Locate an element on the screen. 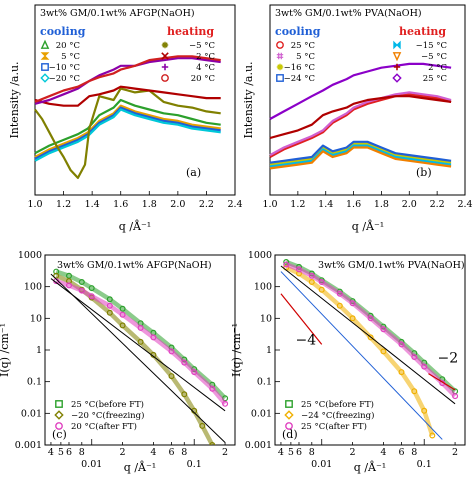 This screenshot has height=477, width=474. panel-c-title: 3wt% GM/0.1wt% AFGP(NaOH) is located at coordinates (134, 265).